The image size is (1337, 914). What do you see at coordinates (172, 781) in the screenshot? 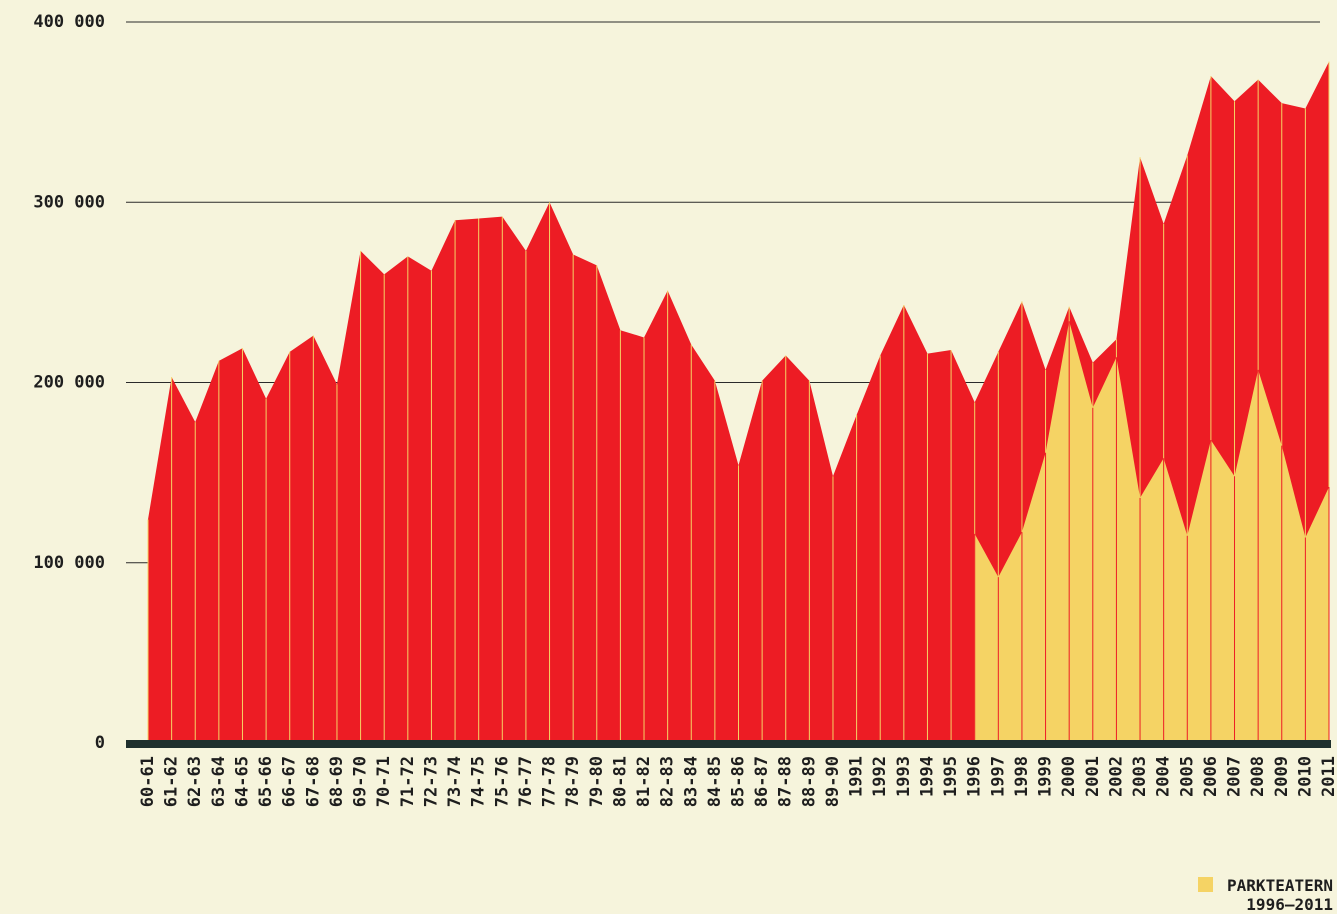
I see `x-tick-label: 61-62` at bounding box center [172, 781].